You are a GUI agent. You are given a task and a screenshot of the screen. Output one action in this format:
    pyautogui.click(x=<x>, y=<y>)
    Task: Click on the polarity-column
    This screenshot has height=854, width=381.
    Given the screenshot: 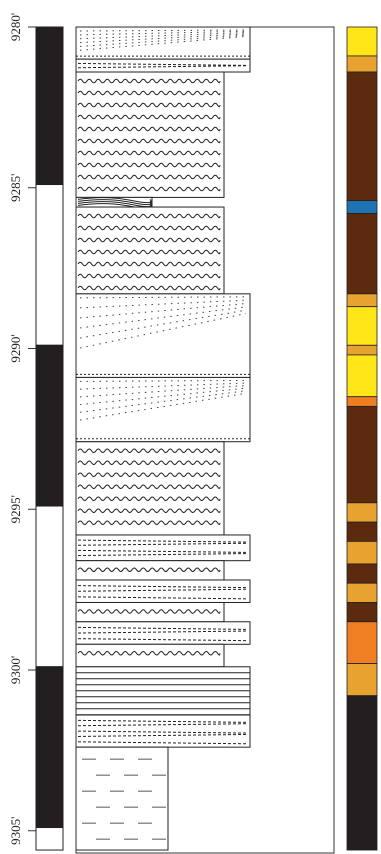 What is the action you would take?
    pyautogui.click(x=49, y=438)
    